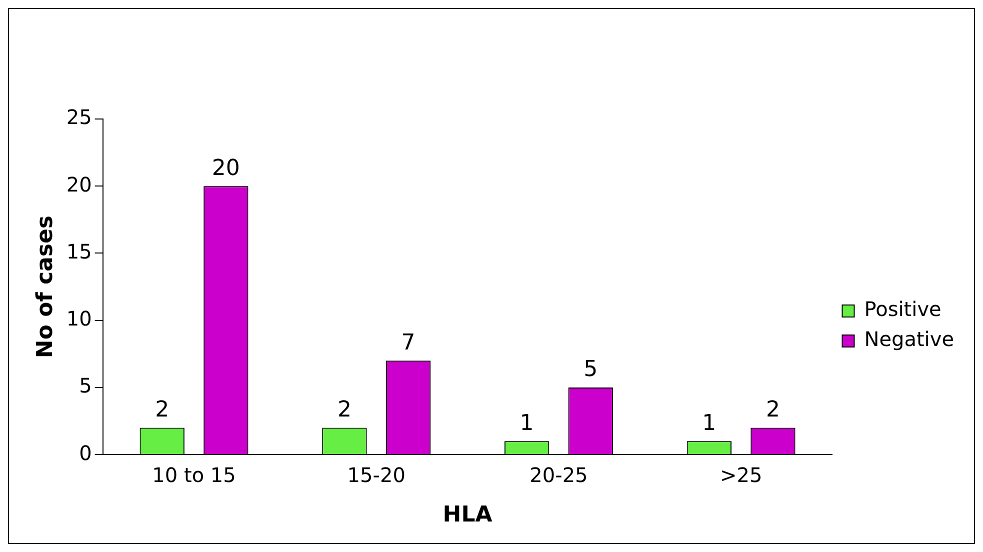 The image size is (983, 552). What do you see at coordinates (79, 251) in the screenshot?
I see `y-tick-label: 15` at bounding box center [79, 251].